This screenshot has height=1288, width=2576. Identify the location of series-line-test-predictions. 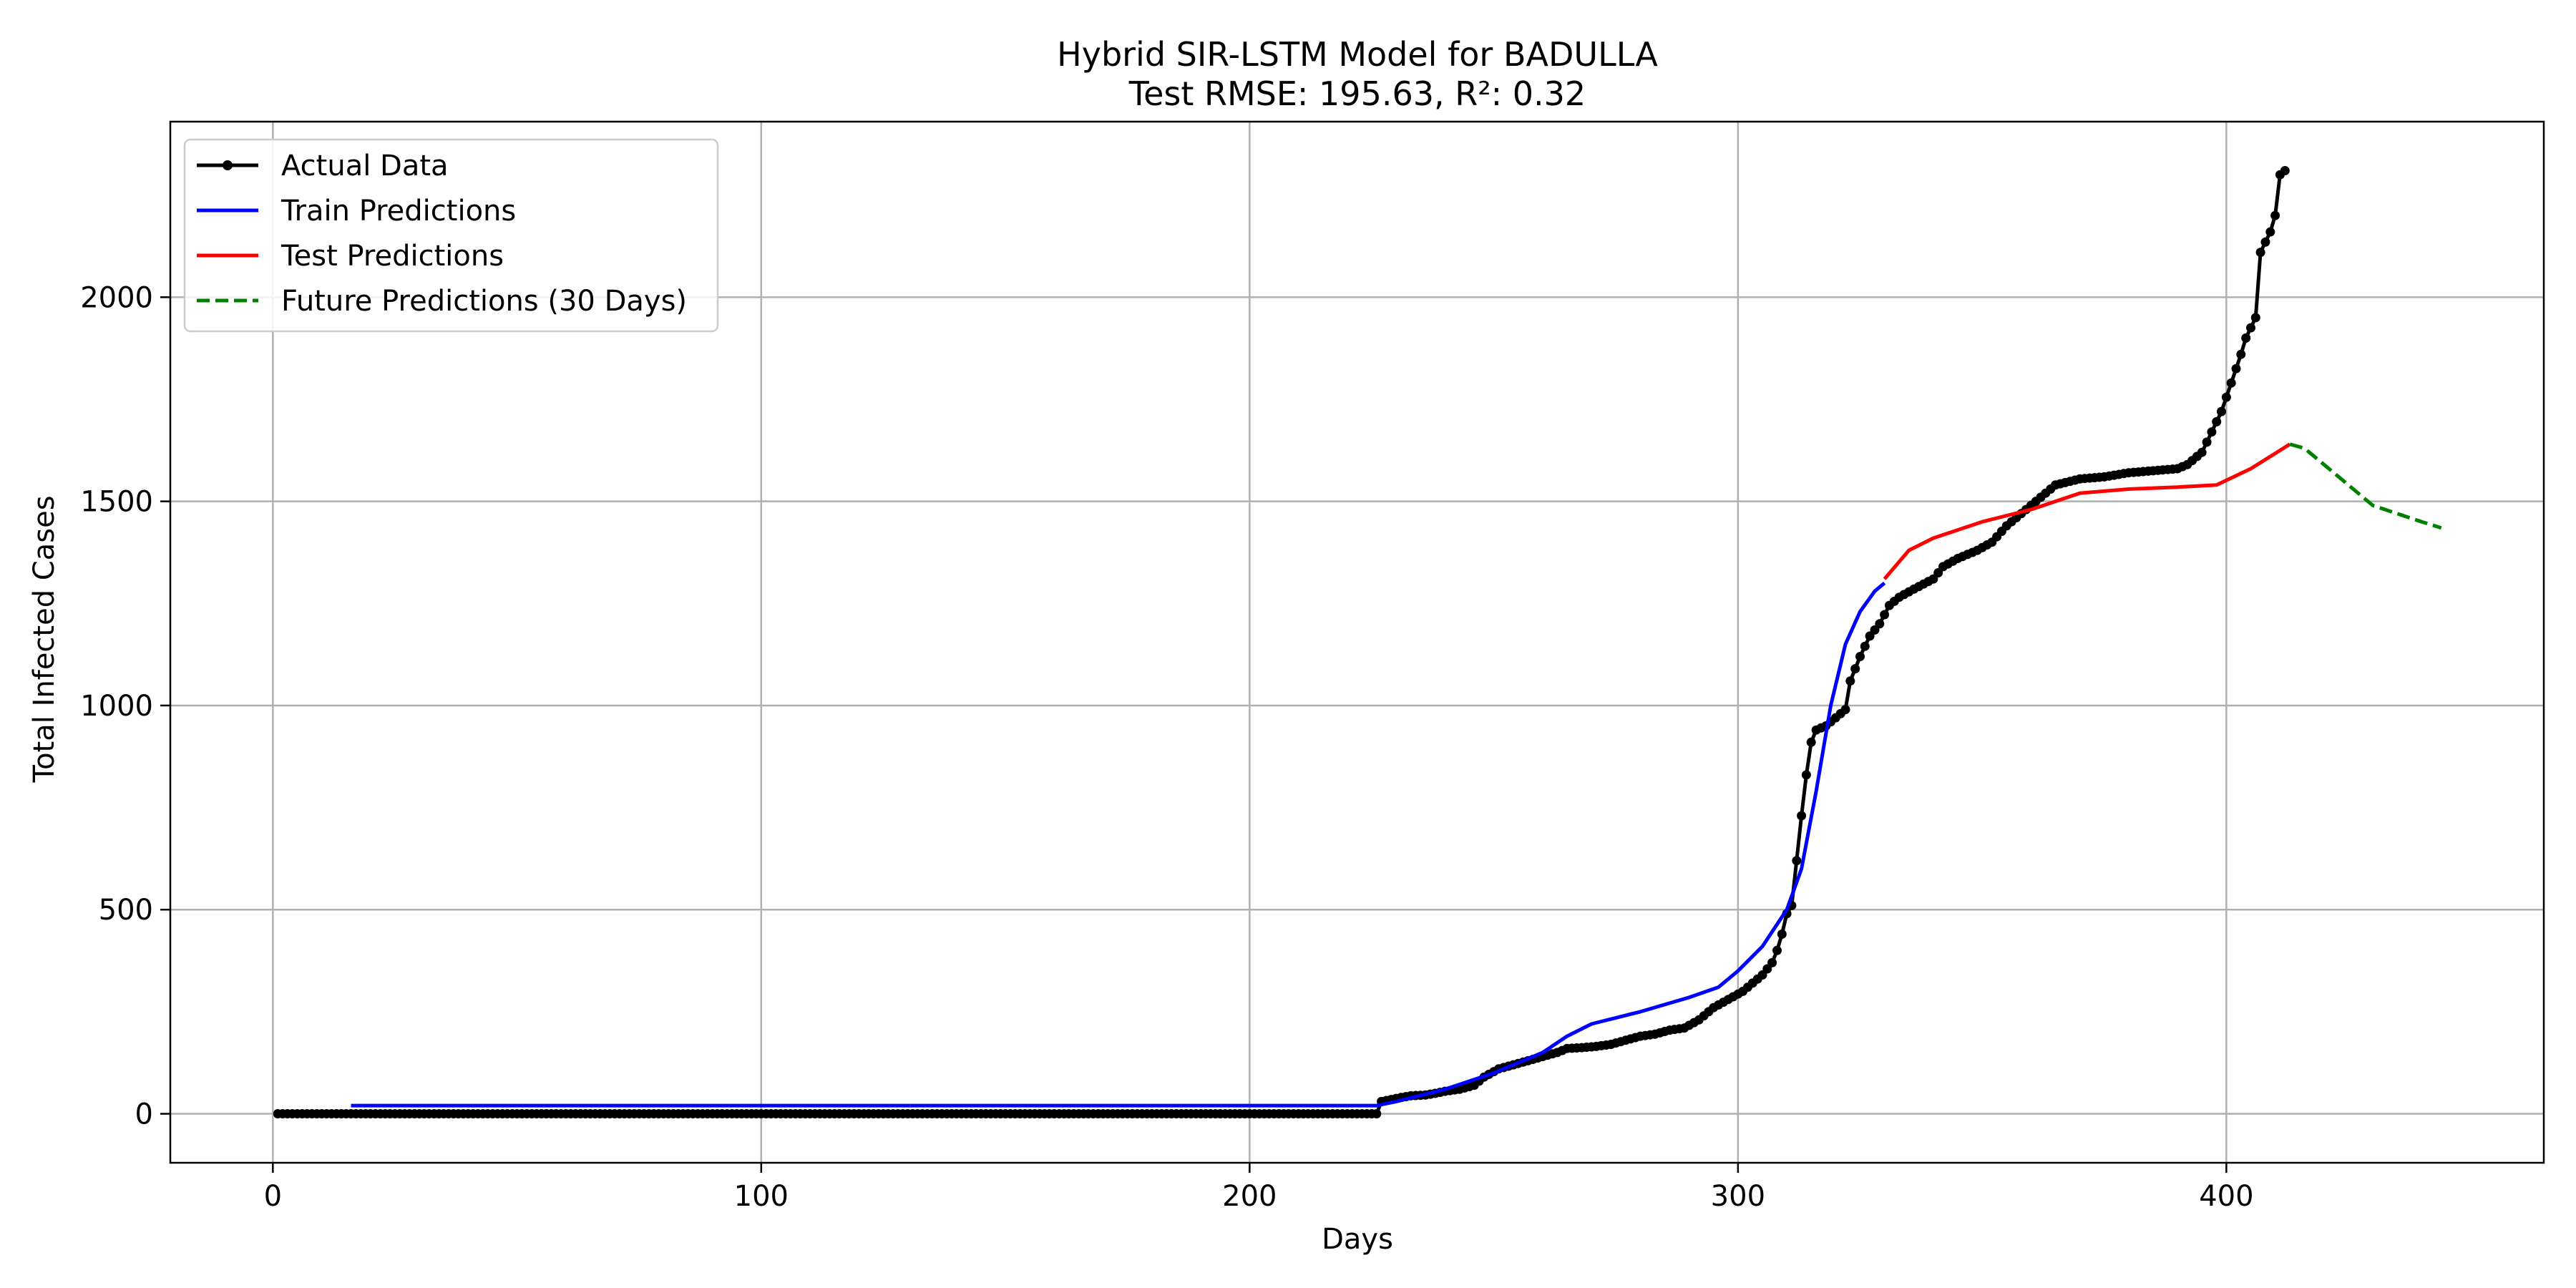
(2087, 511).